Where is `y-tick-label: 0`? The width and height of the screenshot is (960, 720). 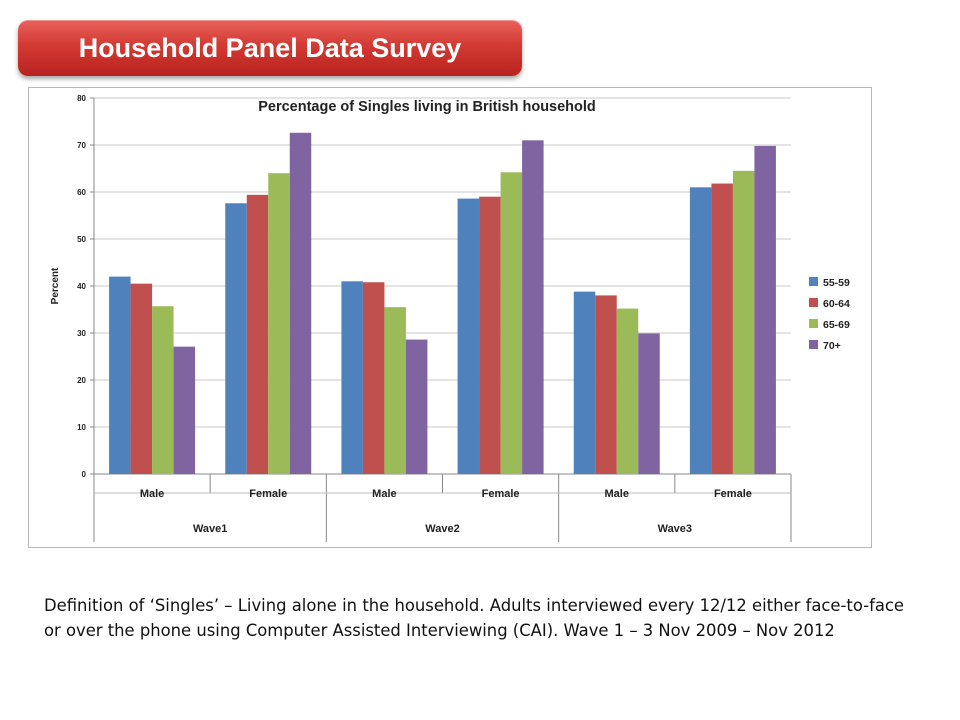
y-tick-label: 0 is located at coordinates (84, 474).